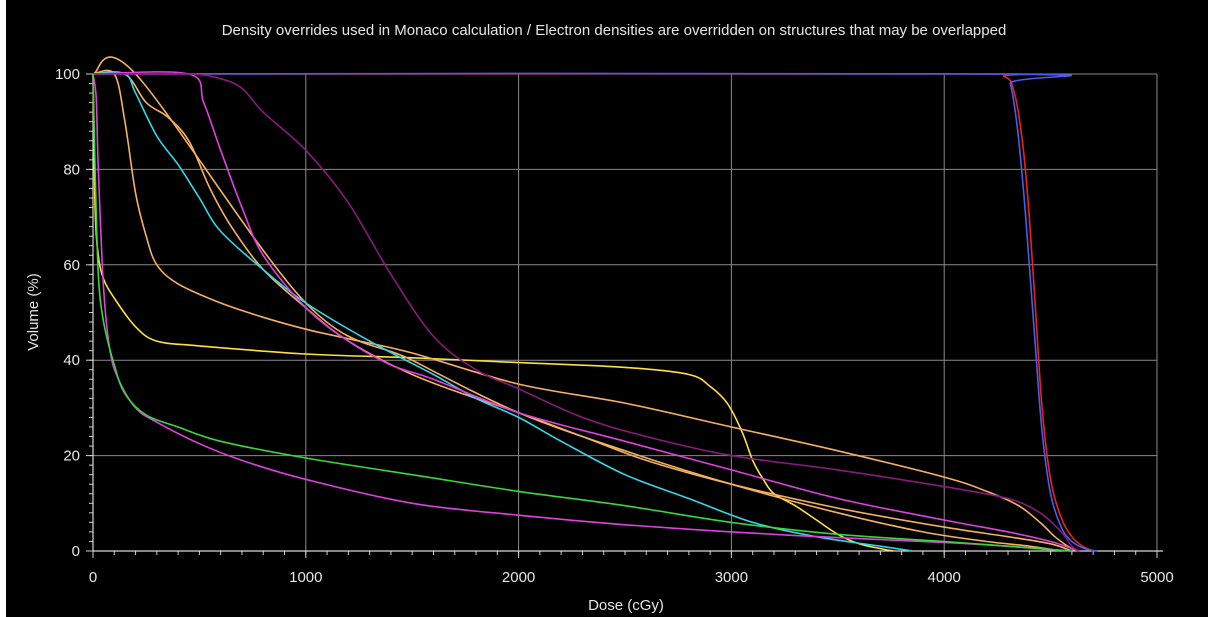  What do you see at coordinates (76, 551) in the screenshot?
I see `y-tick-label: 0` at bounding box center [76, 551].